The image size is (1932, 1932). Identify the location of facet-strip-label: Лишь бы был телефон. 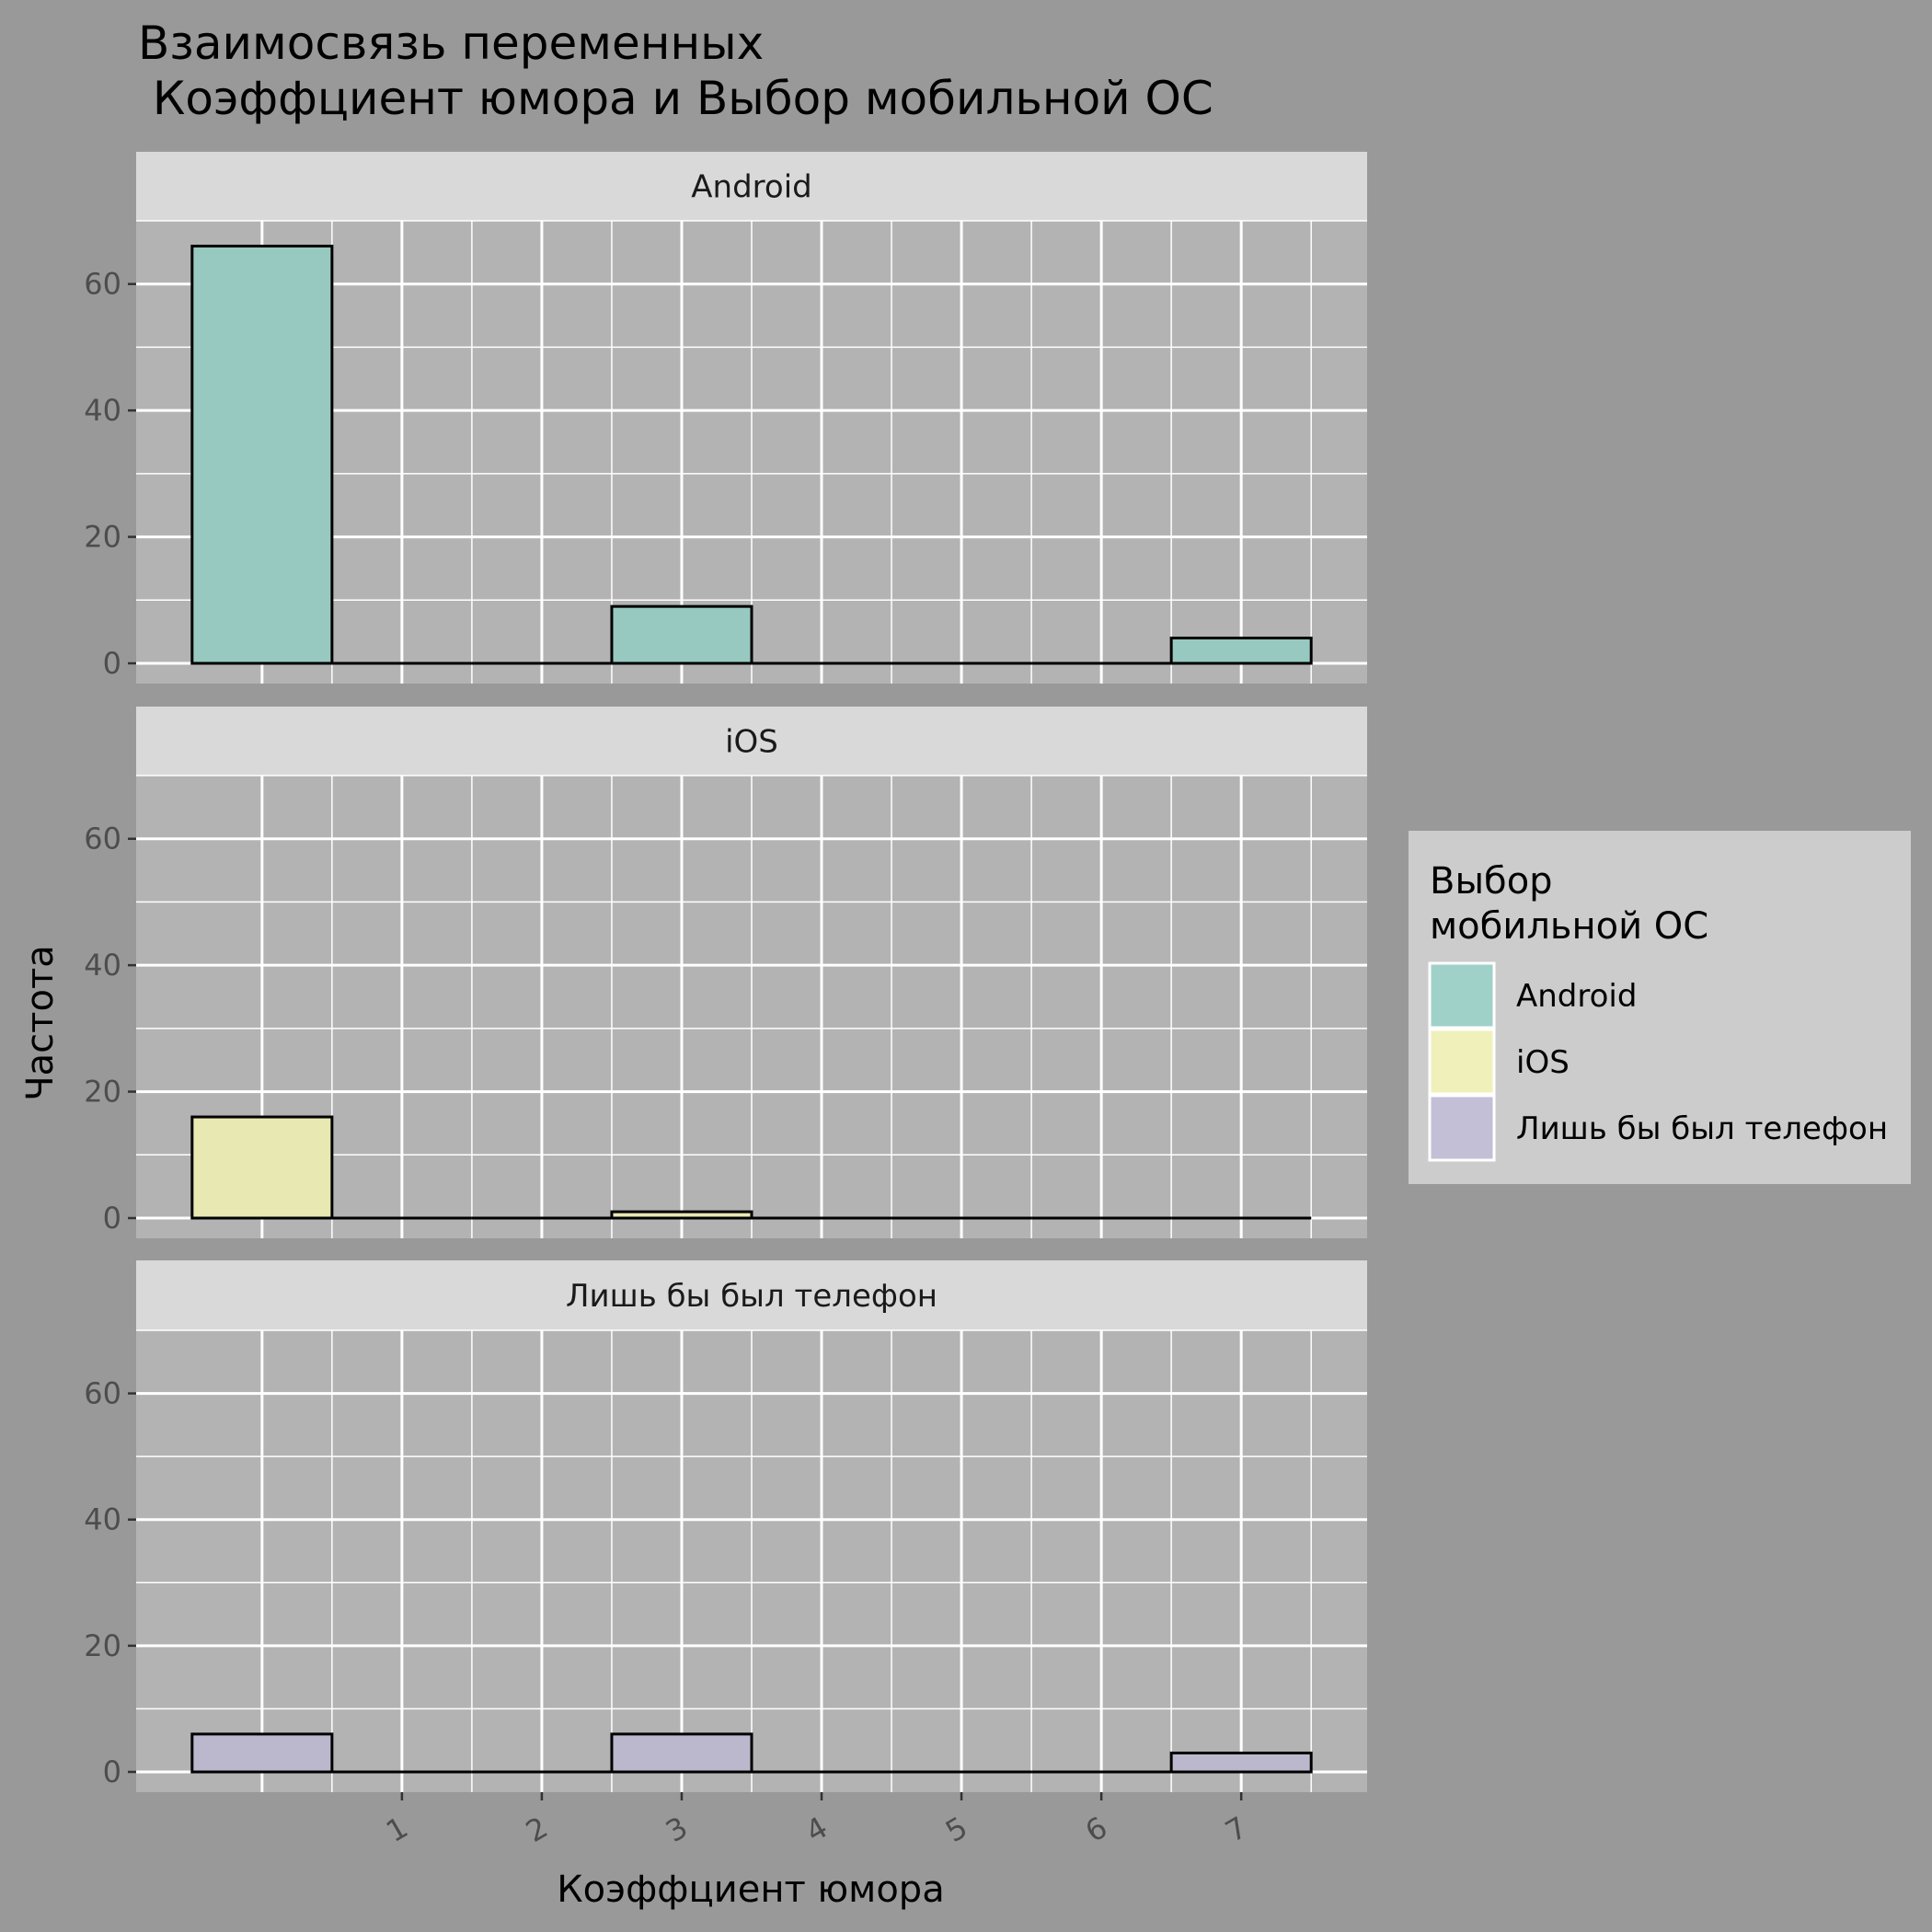
(751, 1296).